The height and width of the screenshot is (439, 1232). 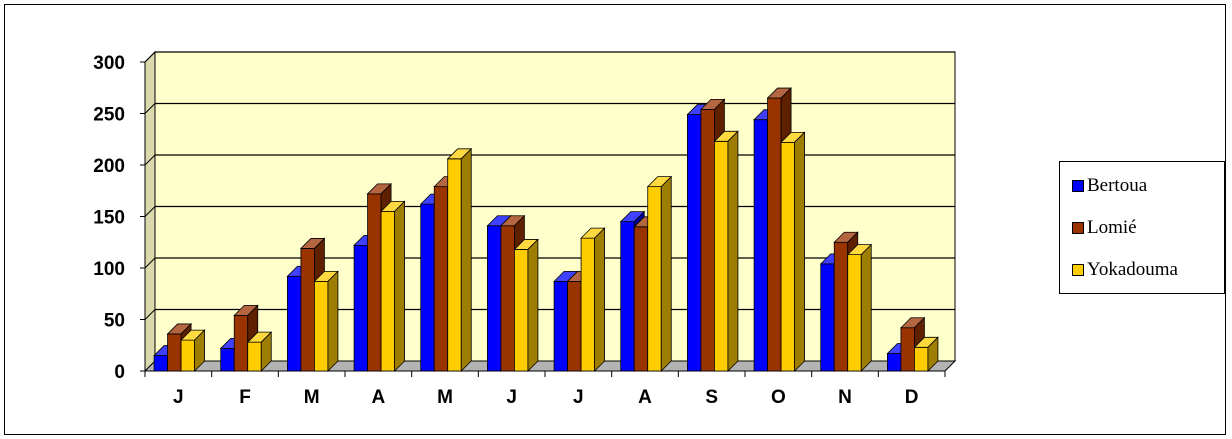 I want to click on legend-item: Bertoua, so click(x=1109, y=186).